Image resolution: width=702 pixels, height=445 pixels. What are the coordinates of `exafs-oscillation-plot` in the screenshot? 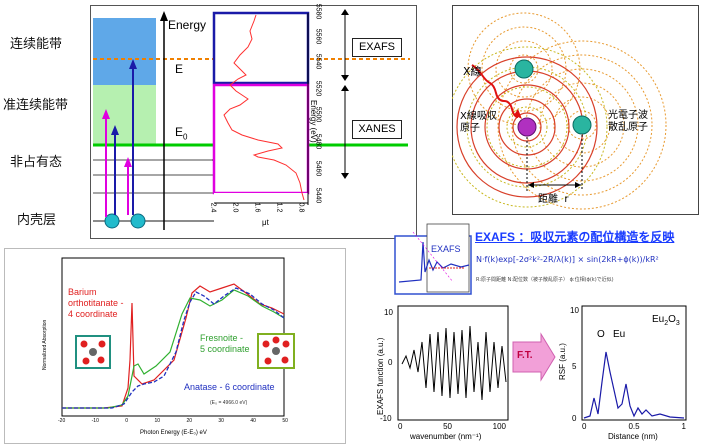 It's located at (453, 363).